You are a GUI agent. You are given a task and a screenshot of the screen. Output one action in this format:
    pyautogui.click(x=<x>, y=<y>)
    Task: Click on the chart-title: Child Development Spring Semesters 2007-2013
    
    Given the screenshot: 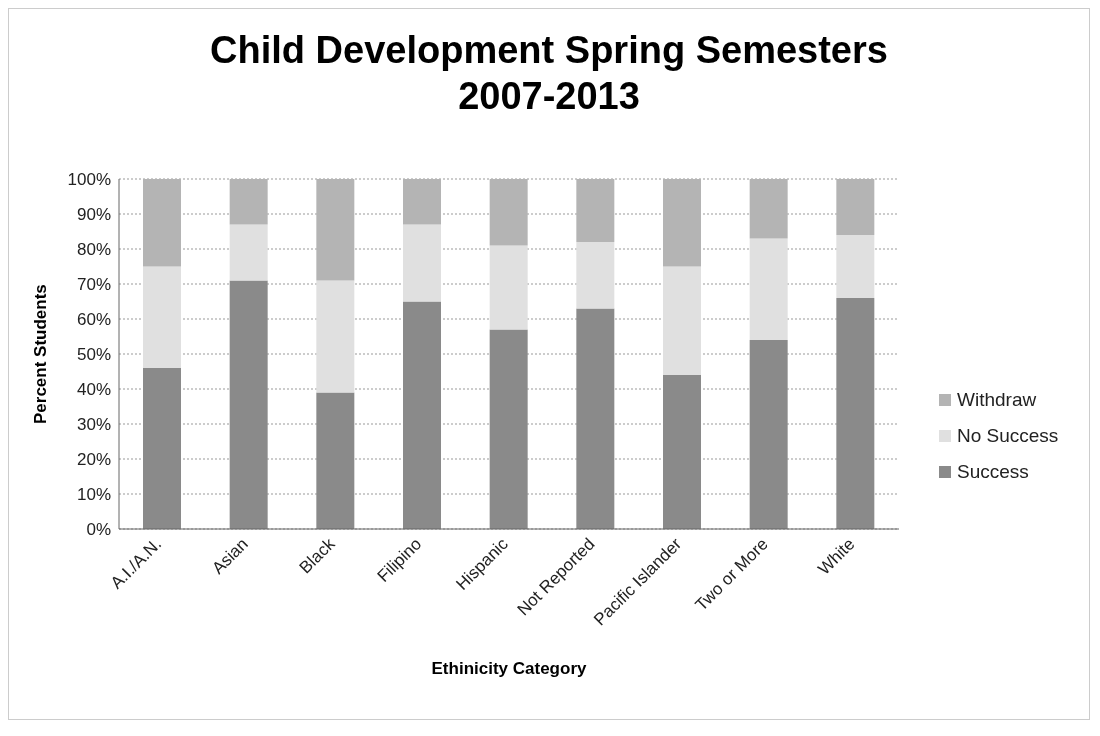 What is the action you would take?
    pyautogui.click(x=549, y=73)
    